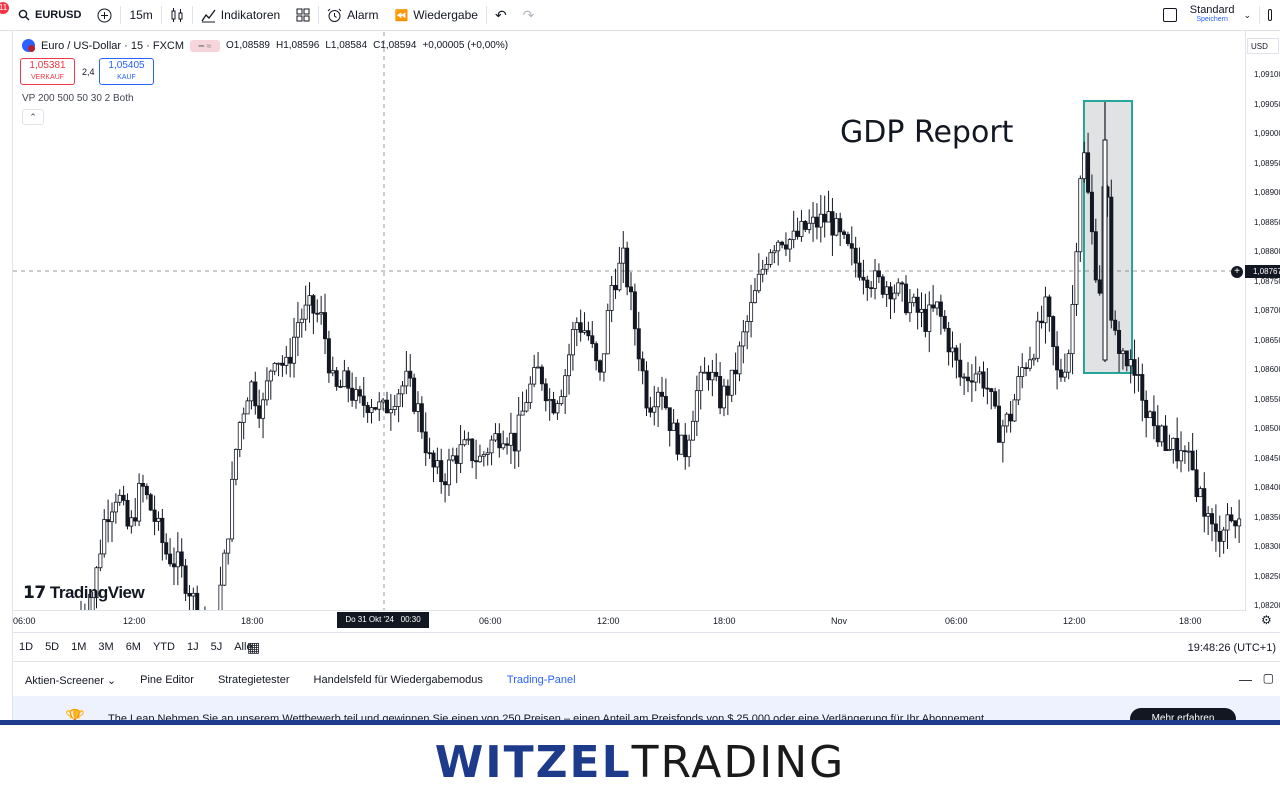  What do you see at coordinates (177, 15) in the screenshot?
I see `chart-type-button` at bounding box center [177, 15].